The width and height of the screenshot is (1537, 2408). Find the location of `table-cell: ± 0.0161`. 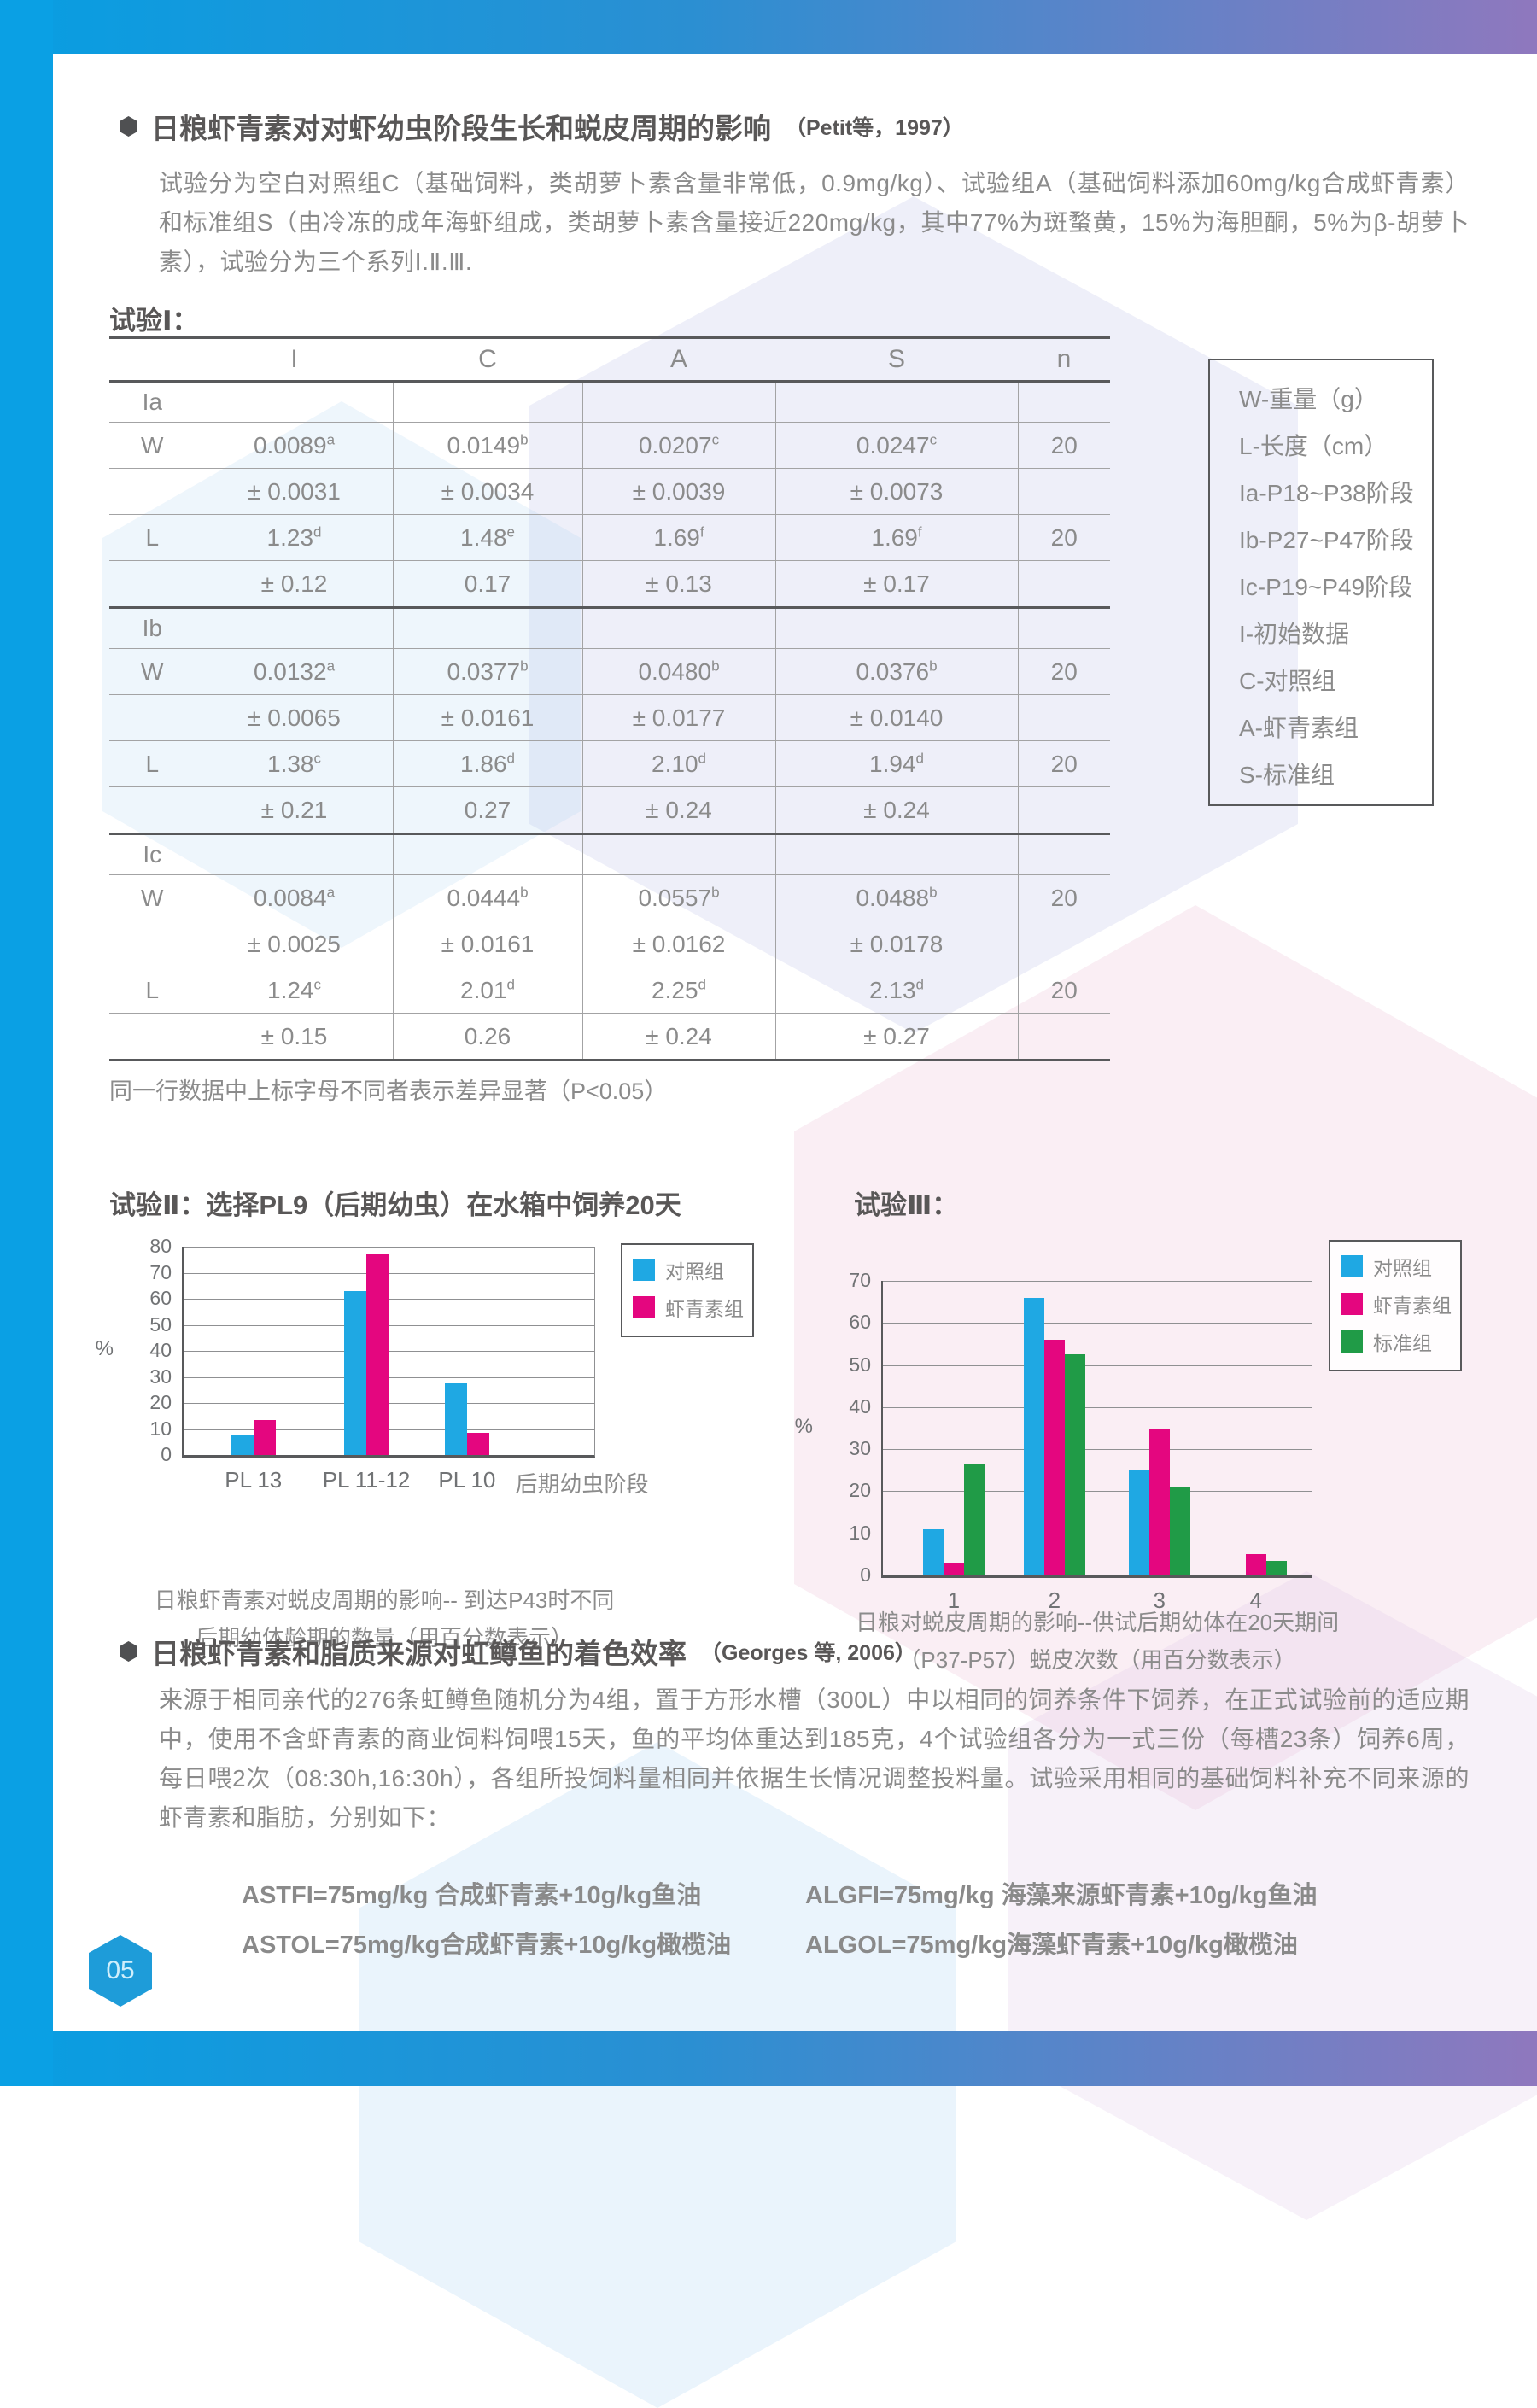

table-cell: ± 0.0161 is located at coordinates (487, 944).